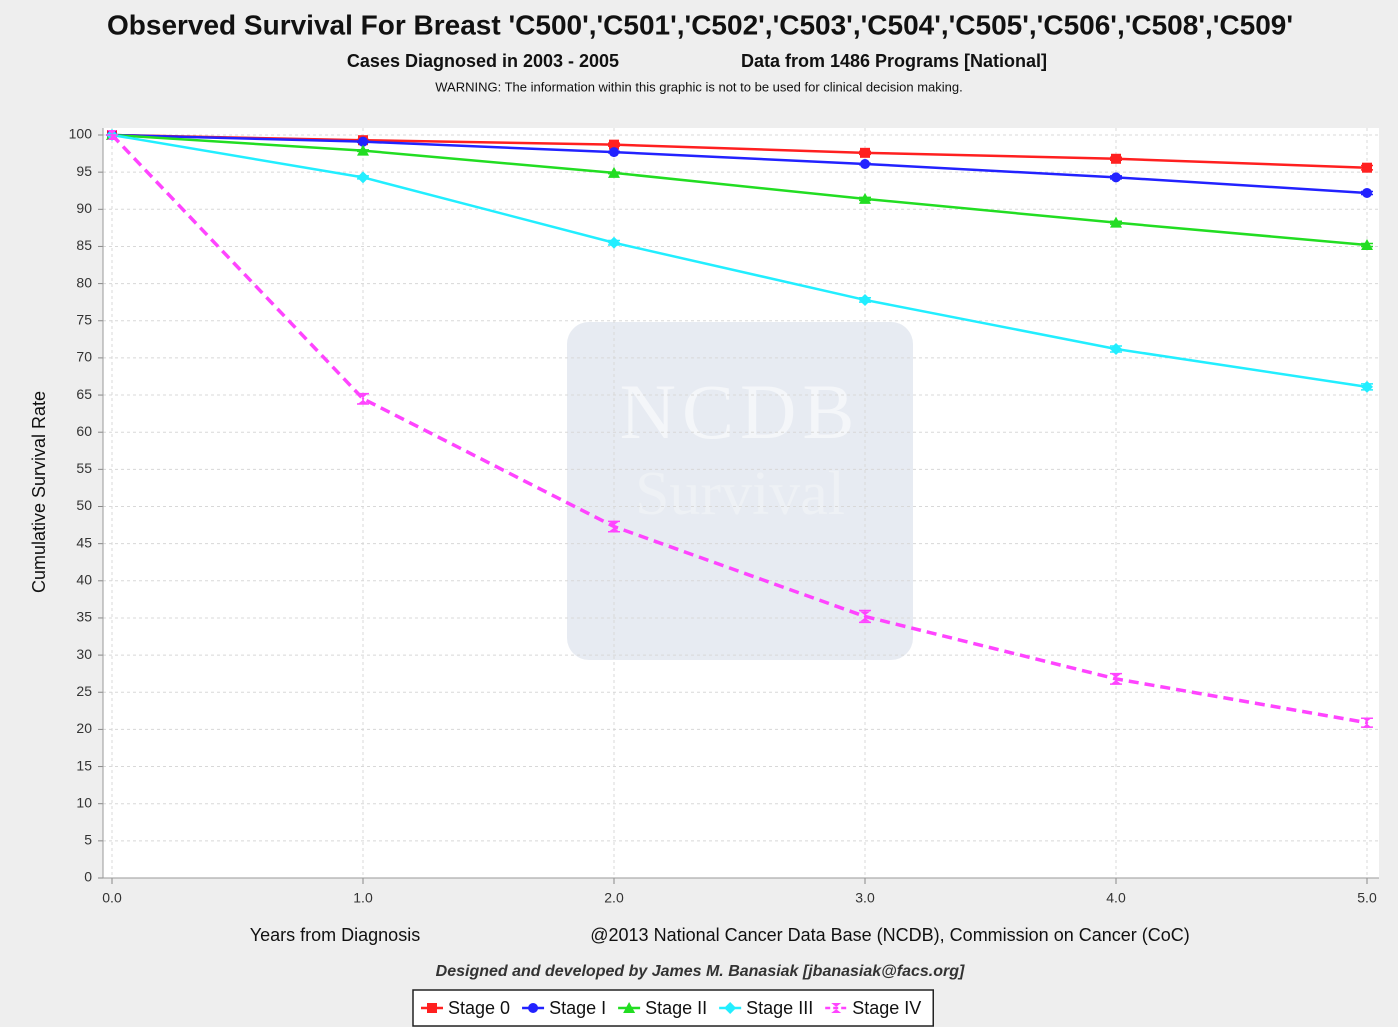  What do you see at coordinates (84, 802) in the screenshot?
I see `y-tick-label: 10` at bounding box center [84, 802].